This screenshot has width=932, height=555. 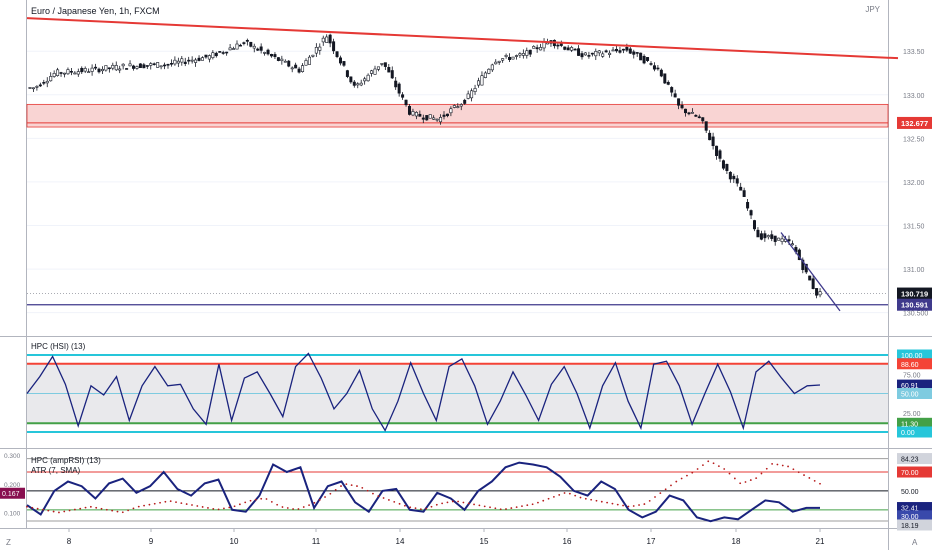 I want to click on hsi-series-line, so click(x=423, y=392).